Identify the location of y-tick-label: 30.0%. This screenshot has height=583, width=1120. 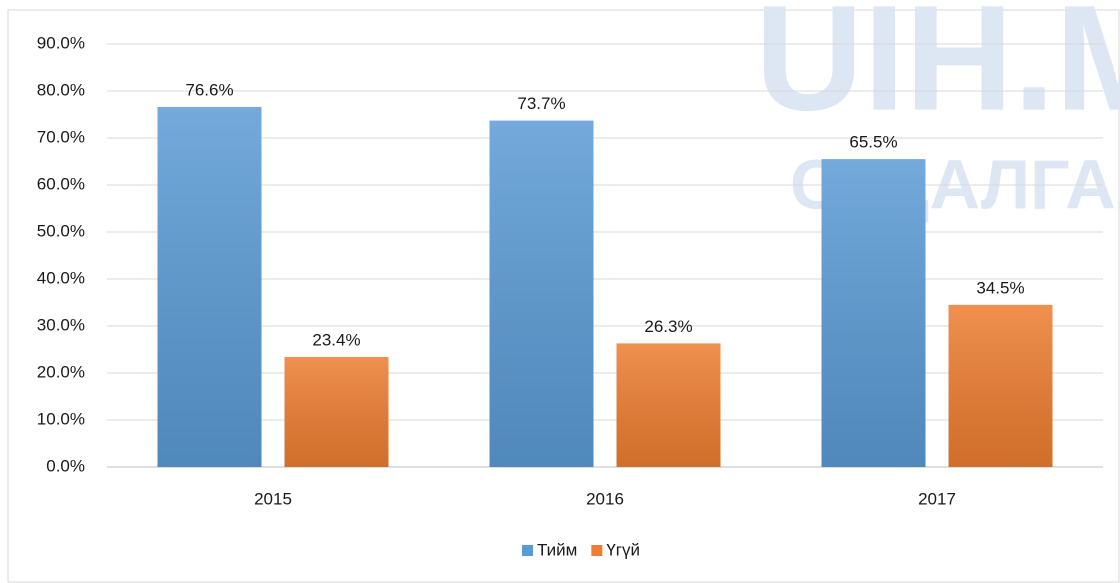
(61, 324).